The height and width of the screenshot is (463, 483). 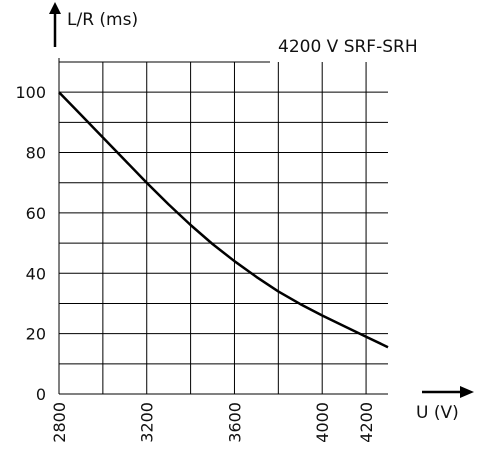 I want to click on y-tick-label: 40, so click(x=36, y=273).